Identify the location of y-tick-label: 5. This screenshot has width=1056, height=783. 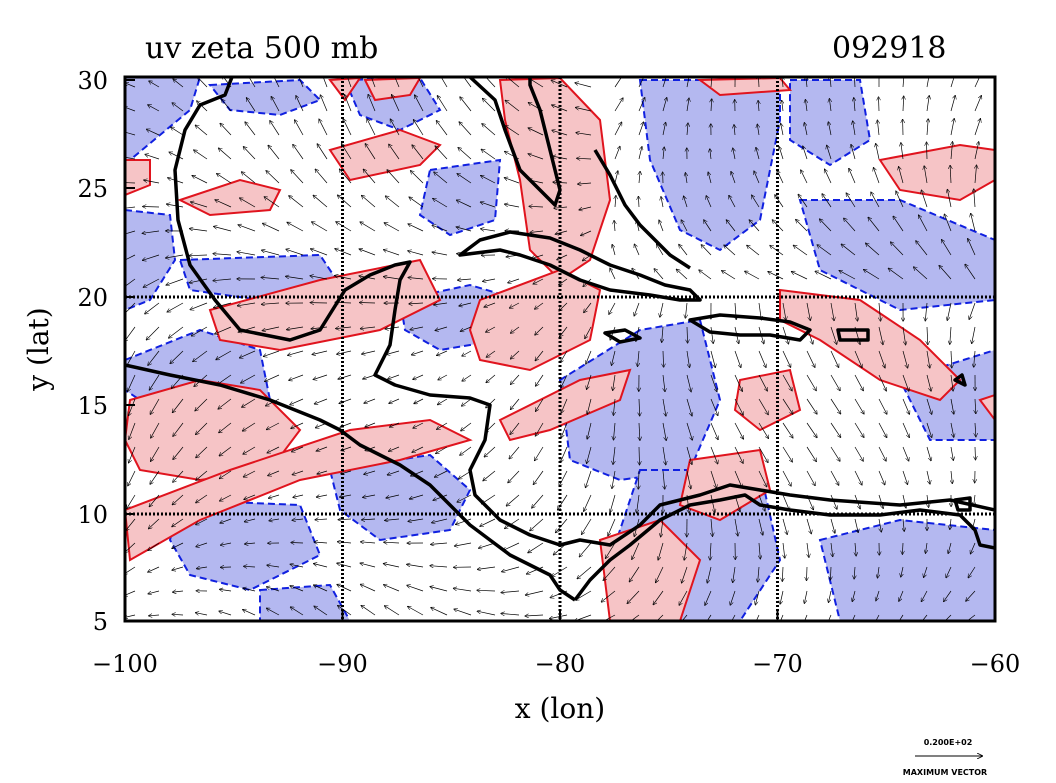
(100, 622).